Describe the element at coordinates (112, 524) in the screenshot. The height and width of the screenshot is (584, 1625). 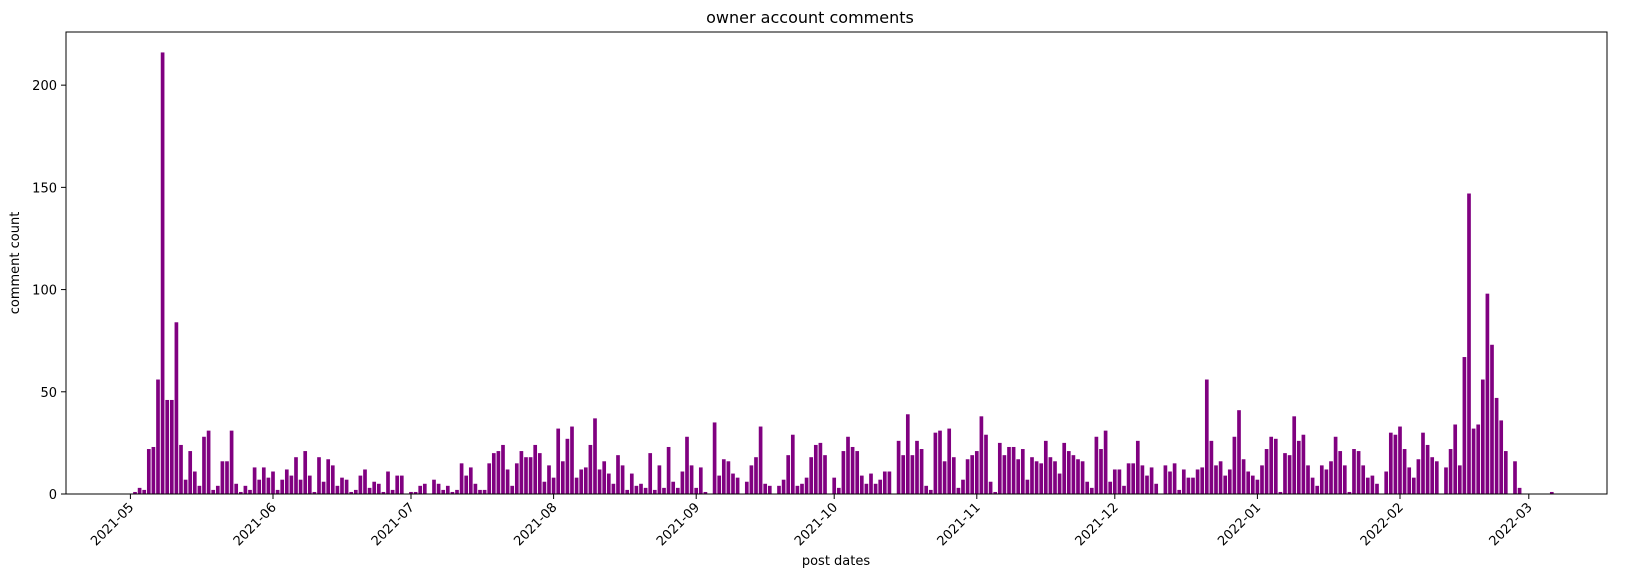
I see `x-tick-label: 2021-05` at that location.